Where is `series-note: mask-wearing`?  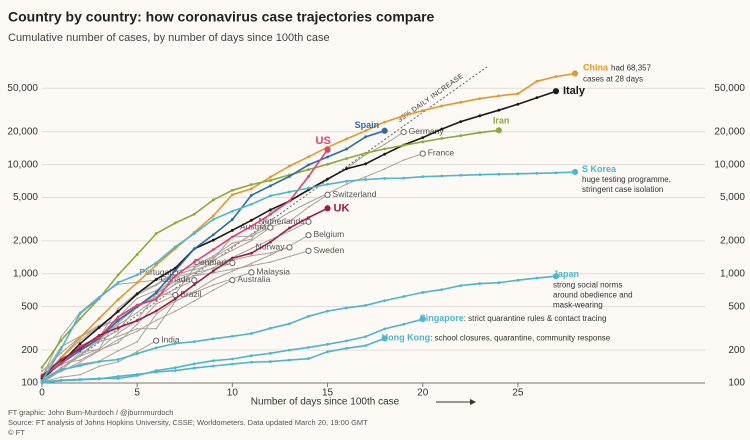 series-note: mask-wearing is located at coordinates (578, 304).